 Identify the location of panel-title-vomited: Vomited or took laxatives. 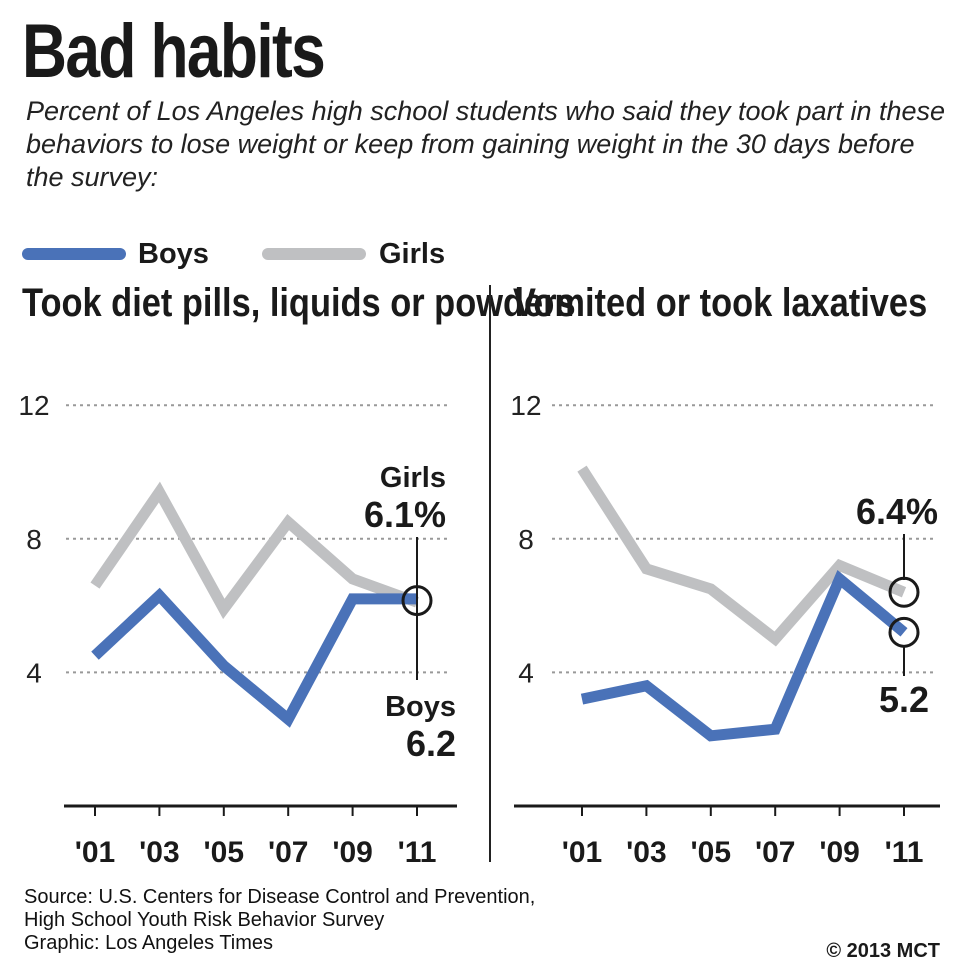
(720, 303).